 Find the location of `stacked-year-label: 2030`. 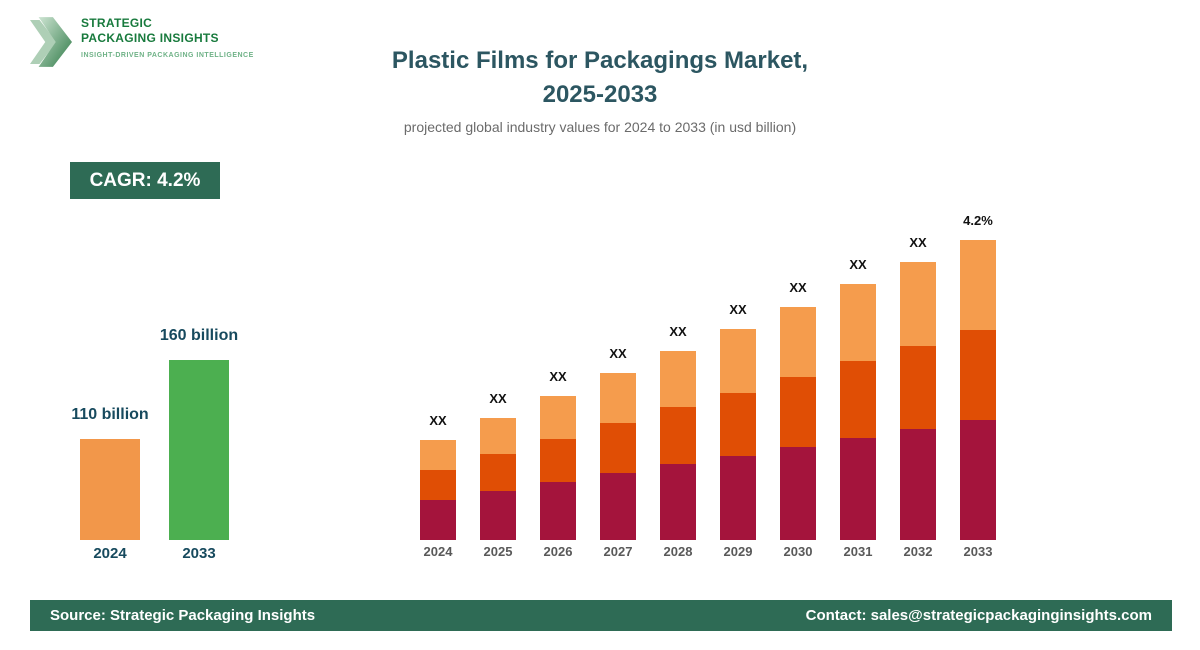

stacked-year-label: 2030 is located at coordinates (798, 551).